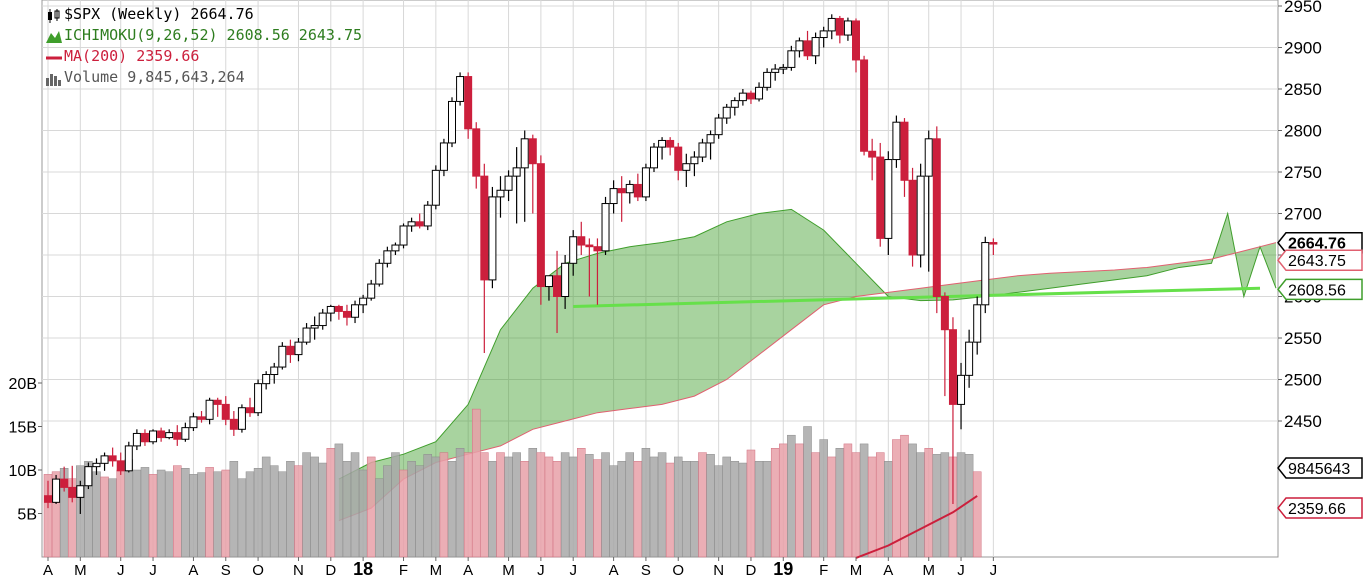  I want to click on price-tick-label: 2750, so click(1303, 172).